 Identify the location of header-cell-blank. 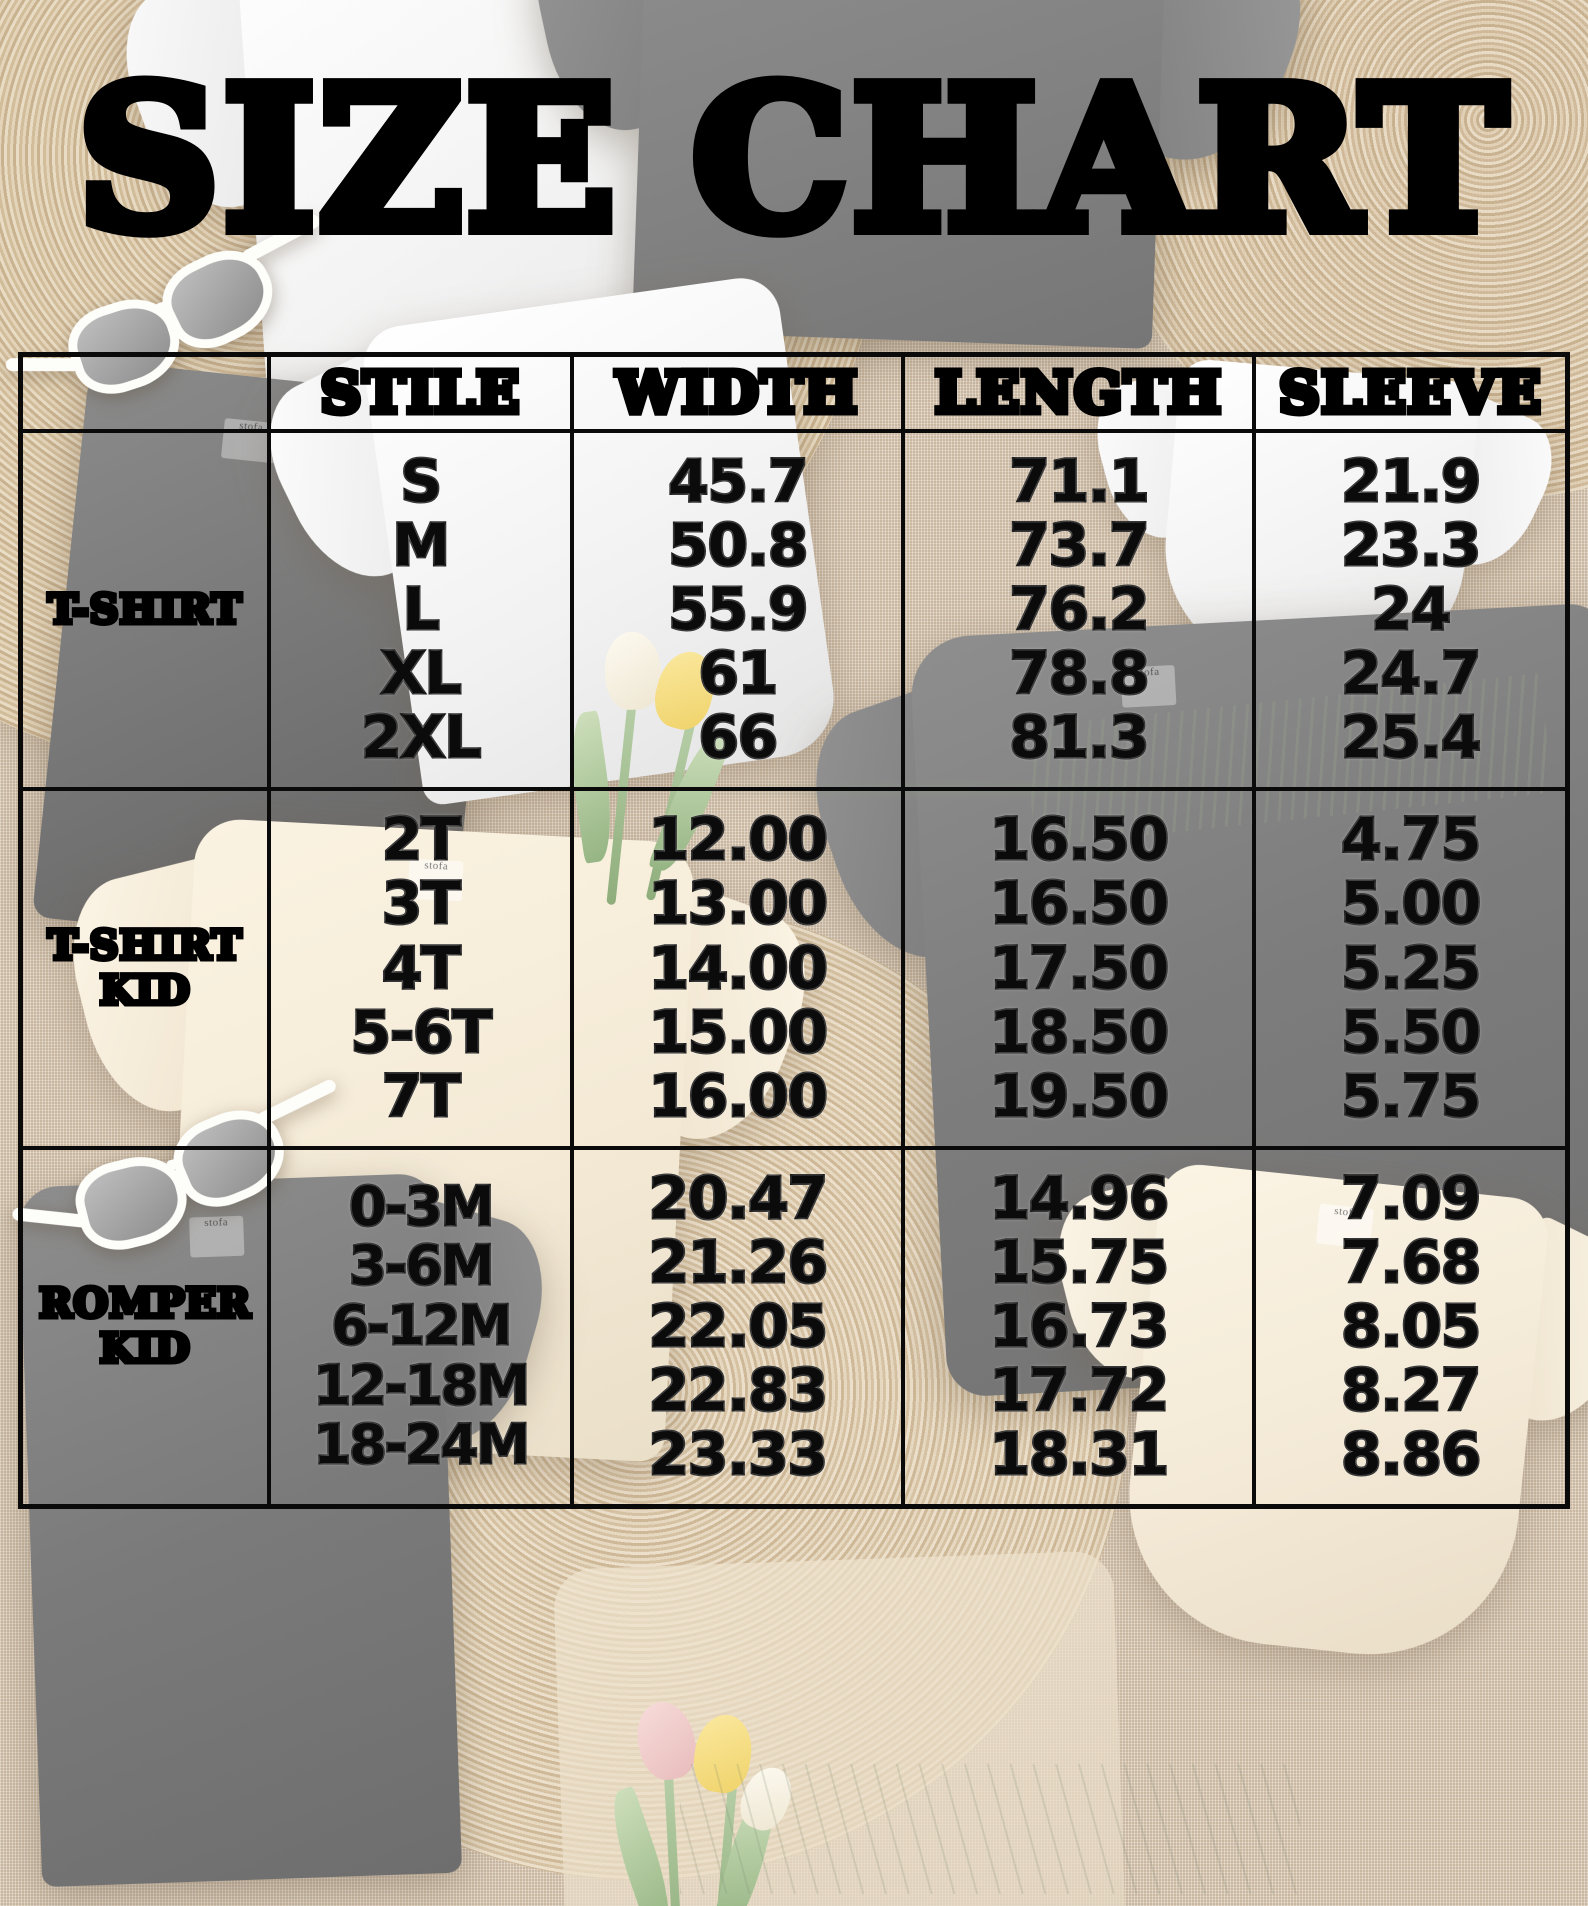
(145, 392).